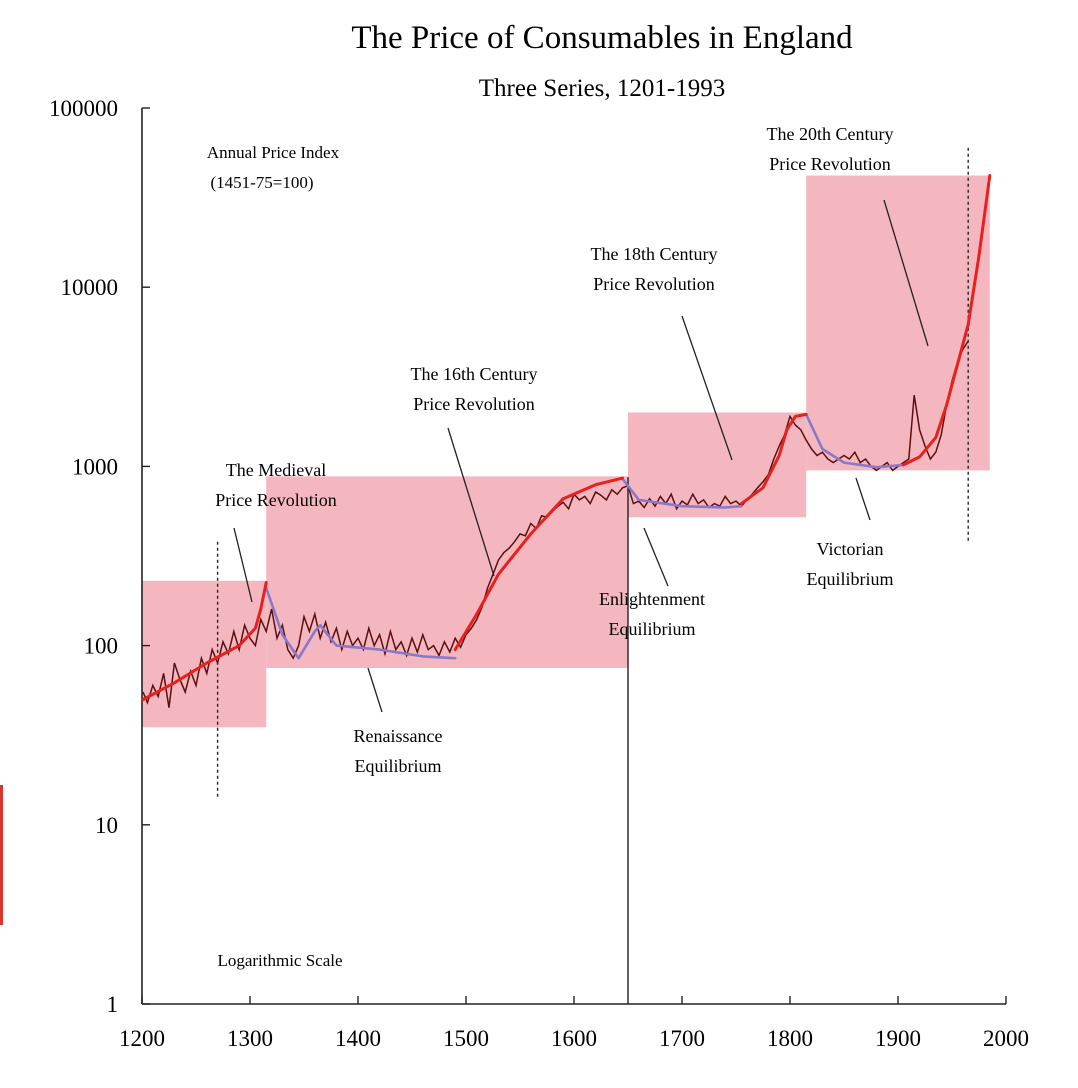 This screenshot has height=1088, width=1078. I want to click on period-label-6: Equilibrium, so click(850, 579).